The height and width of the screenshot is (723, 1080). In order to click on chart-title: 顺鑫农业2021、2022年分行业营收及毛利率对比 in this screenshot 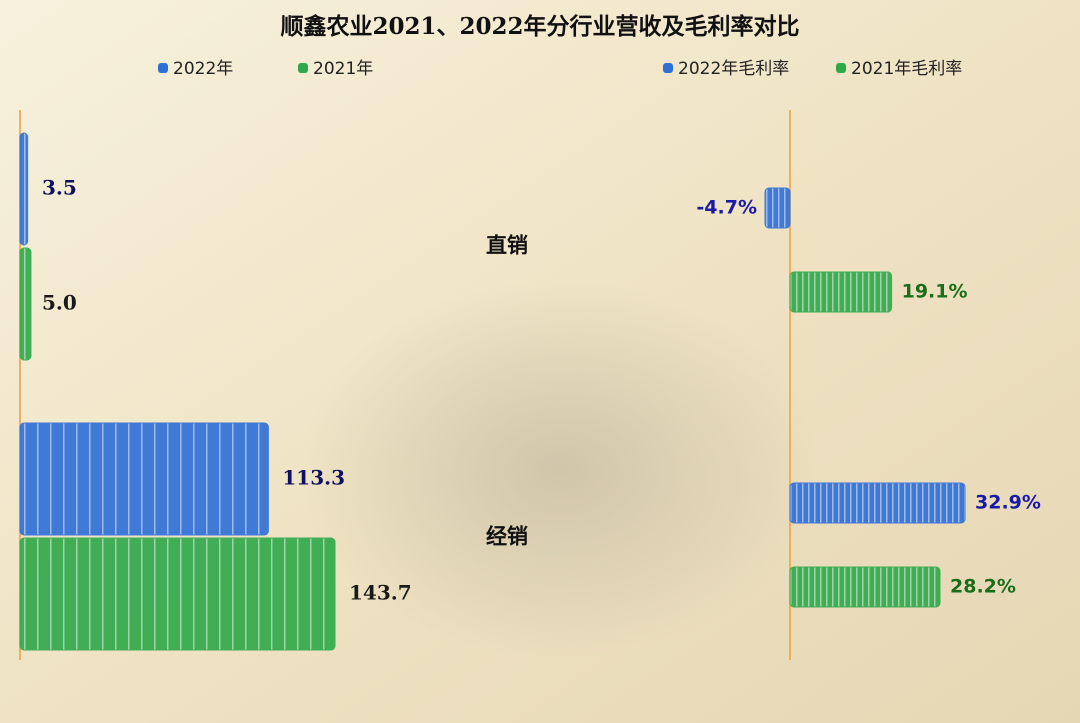, I will do `click(539, 26)`.